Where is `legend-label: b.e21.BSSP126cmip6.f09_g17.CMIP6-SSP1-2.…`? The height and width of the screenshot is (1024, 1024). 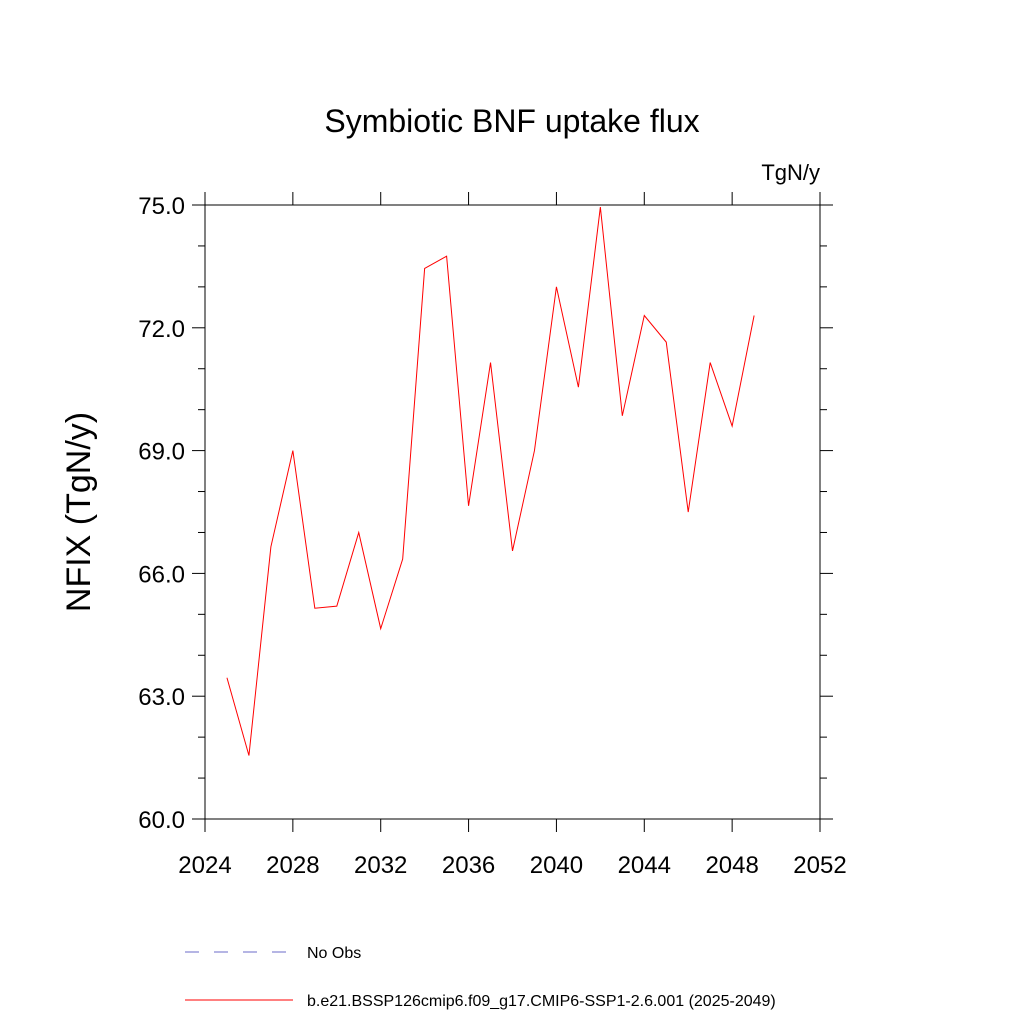 legend-label: b.e21.BSSP126cmip6.f09_g17.CMIP6-SSP1-2.… is located at coordinates (541, 1001).